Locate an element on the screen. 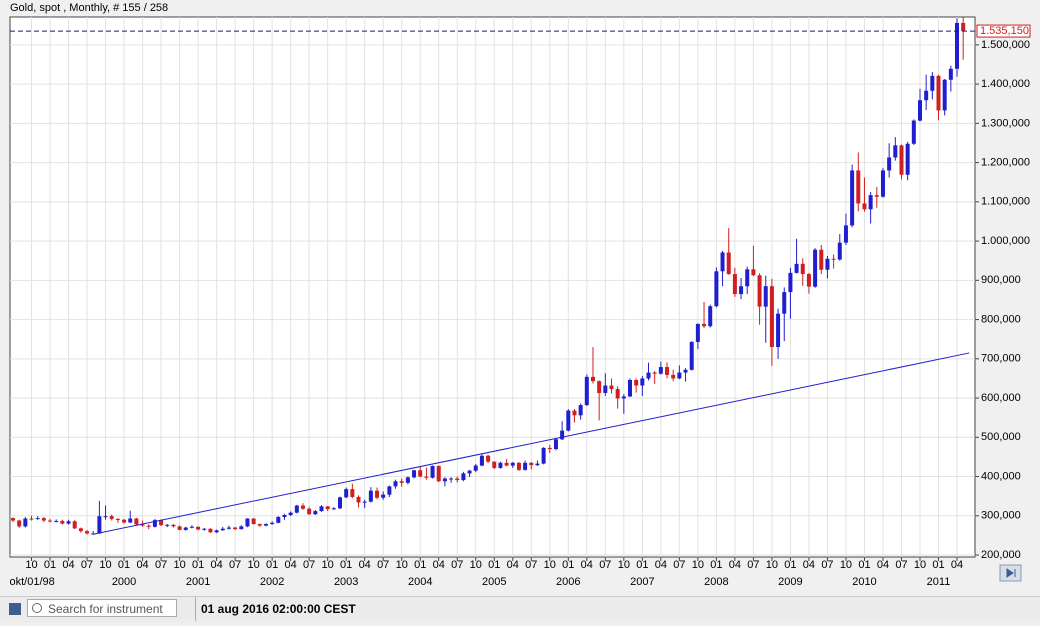  menu-icon is located at coordinates (15, 609).